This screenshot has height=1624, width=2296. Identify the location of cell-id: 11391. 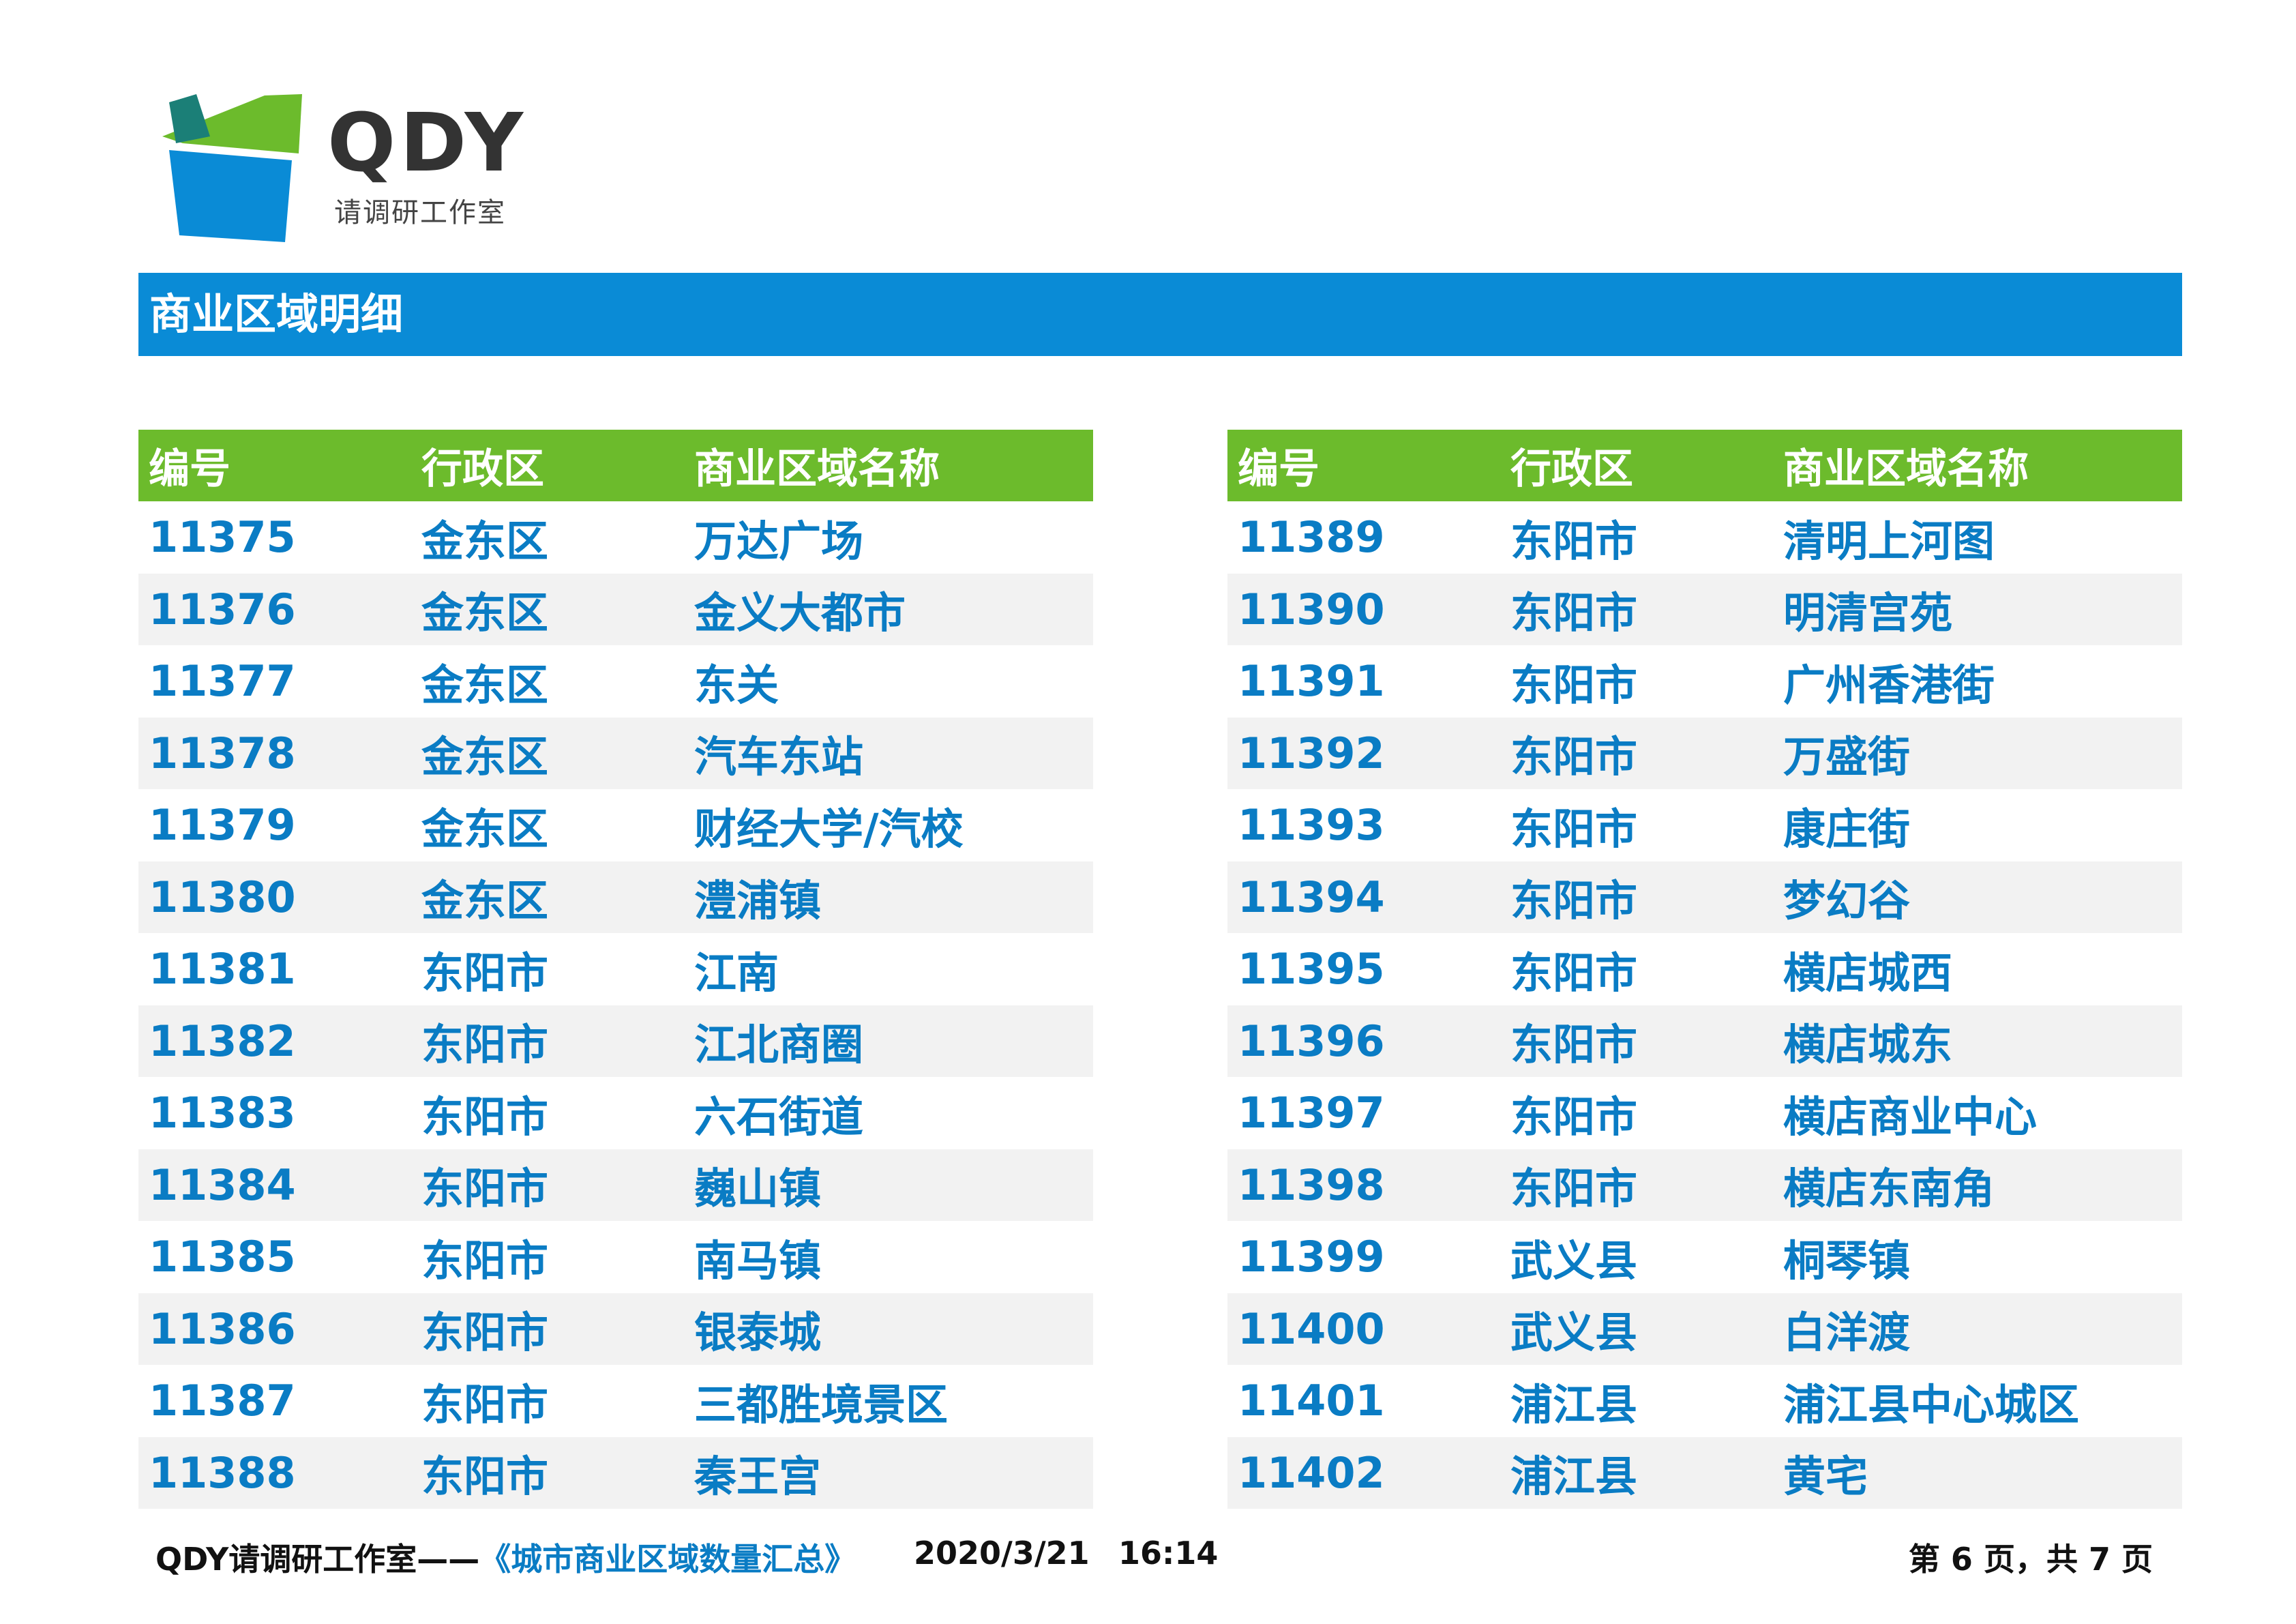
(1312, 681).